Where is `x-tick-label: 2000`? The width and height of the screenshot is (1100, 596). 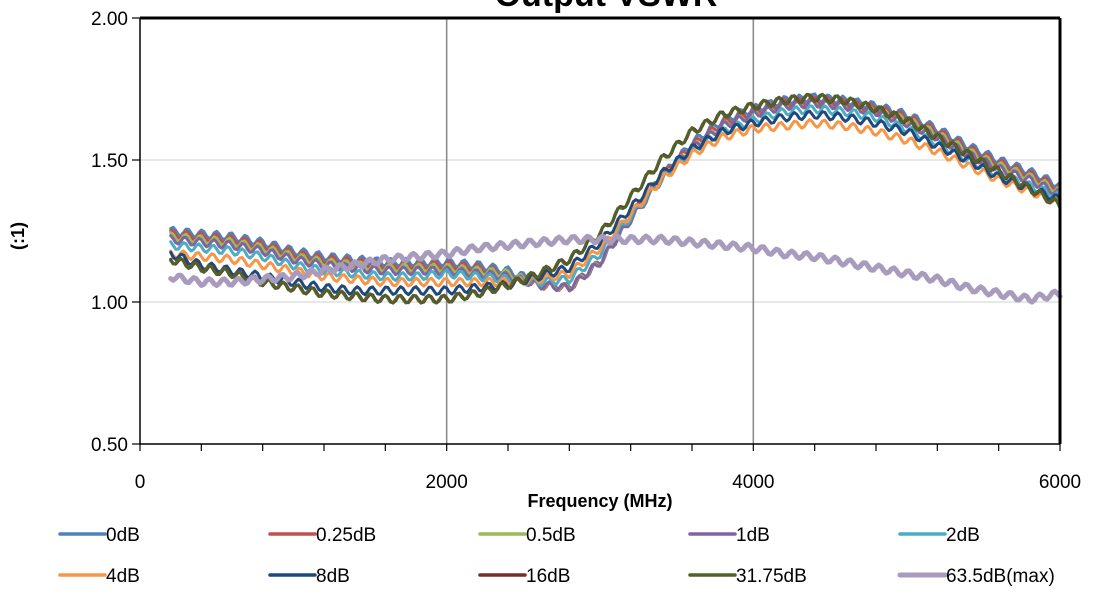 x-tick-label: 2000 is located at coordinates (447, 482).